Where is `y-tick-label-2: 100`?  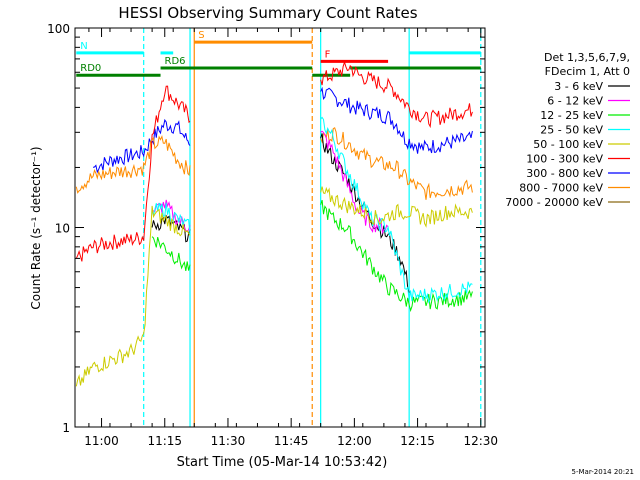
y-tick-label-2: 100 is located at coordinates (58, 29).